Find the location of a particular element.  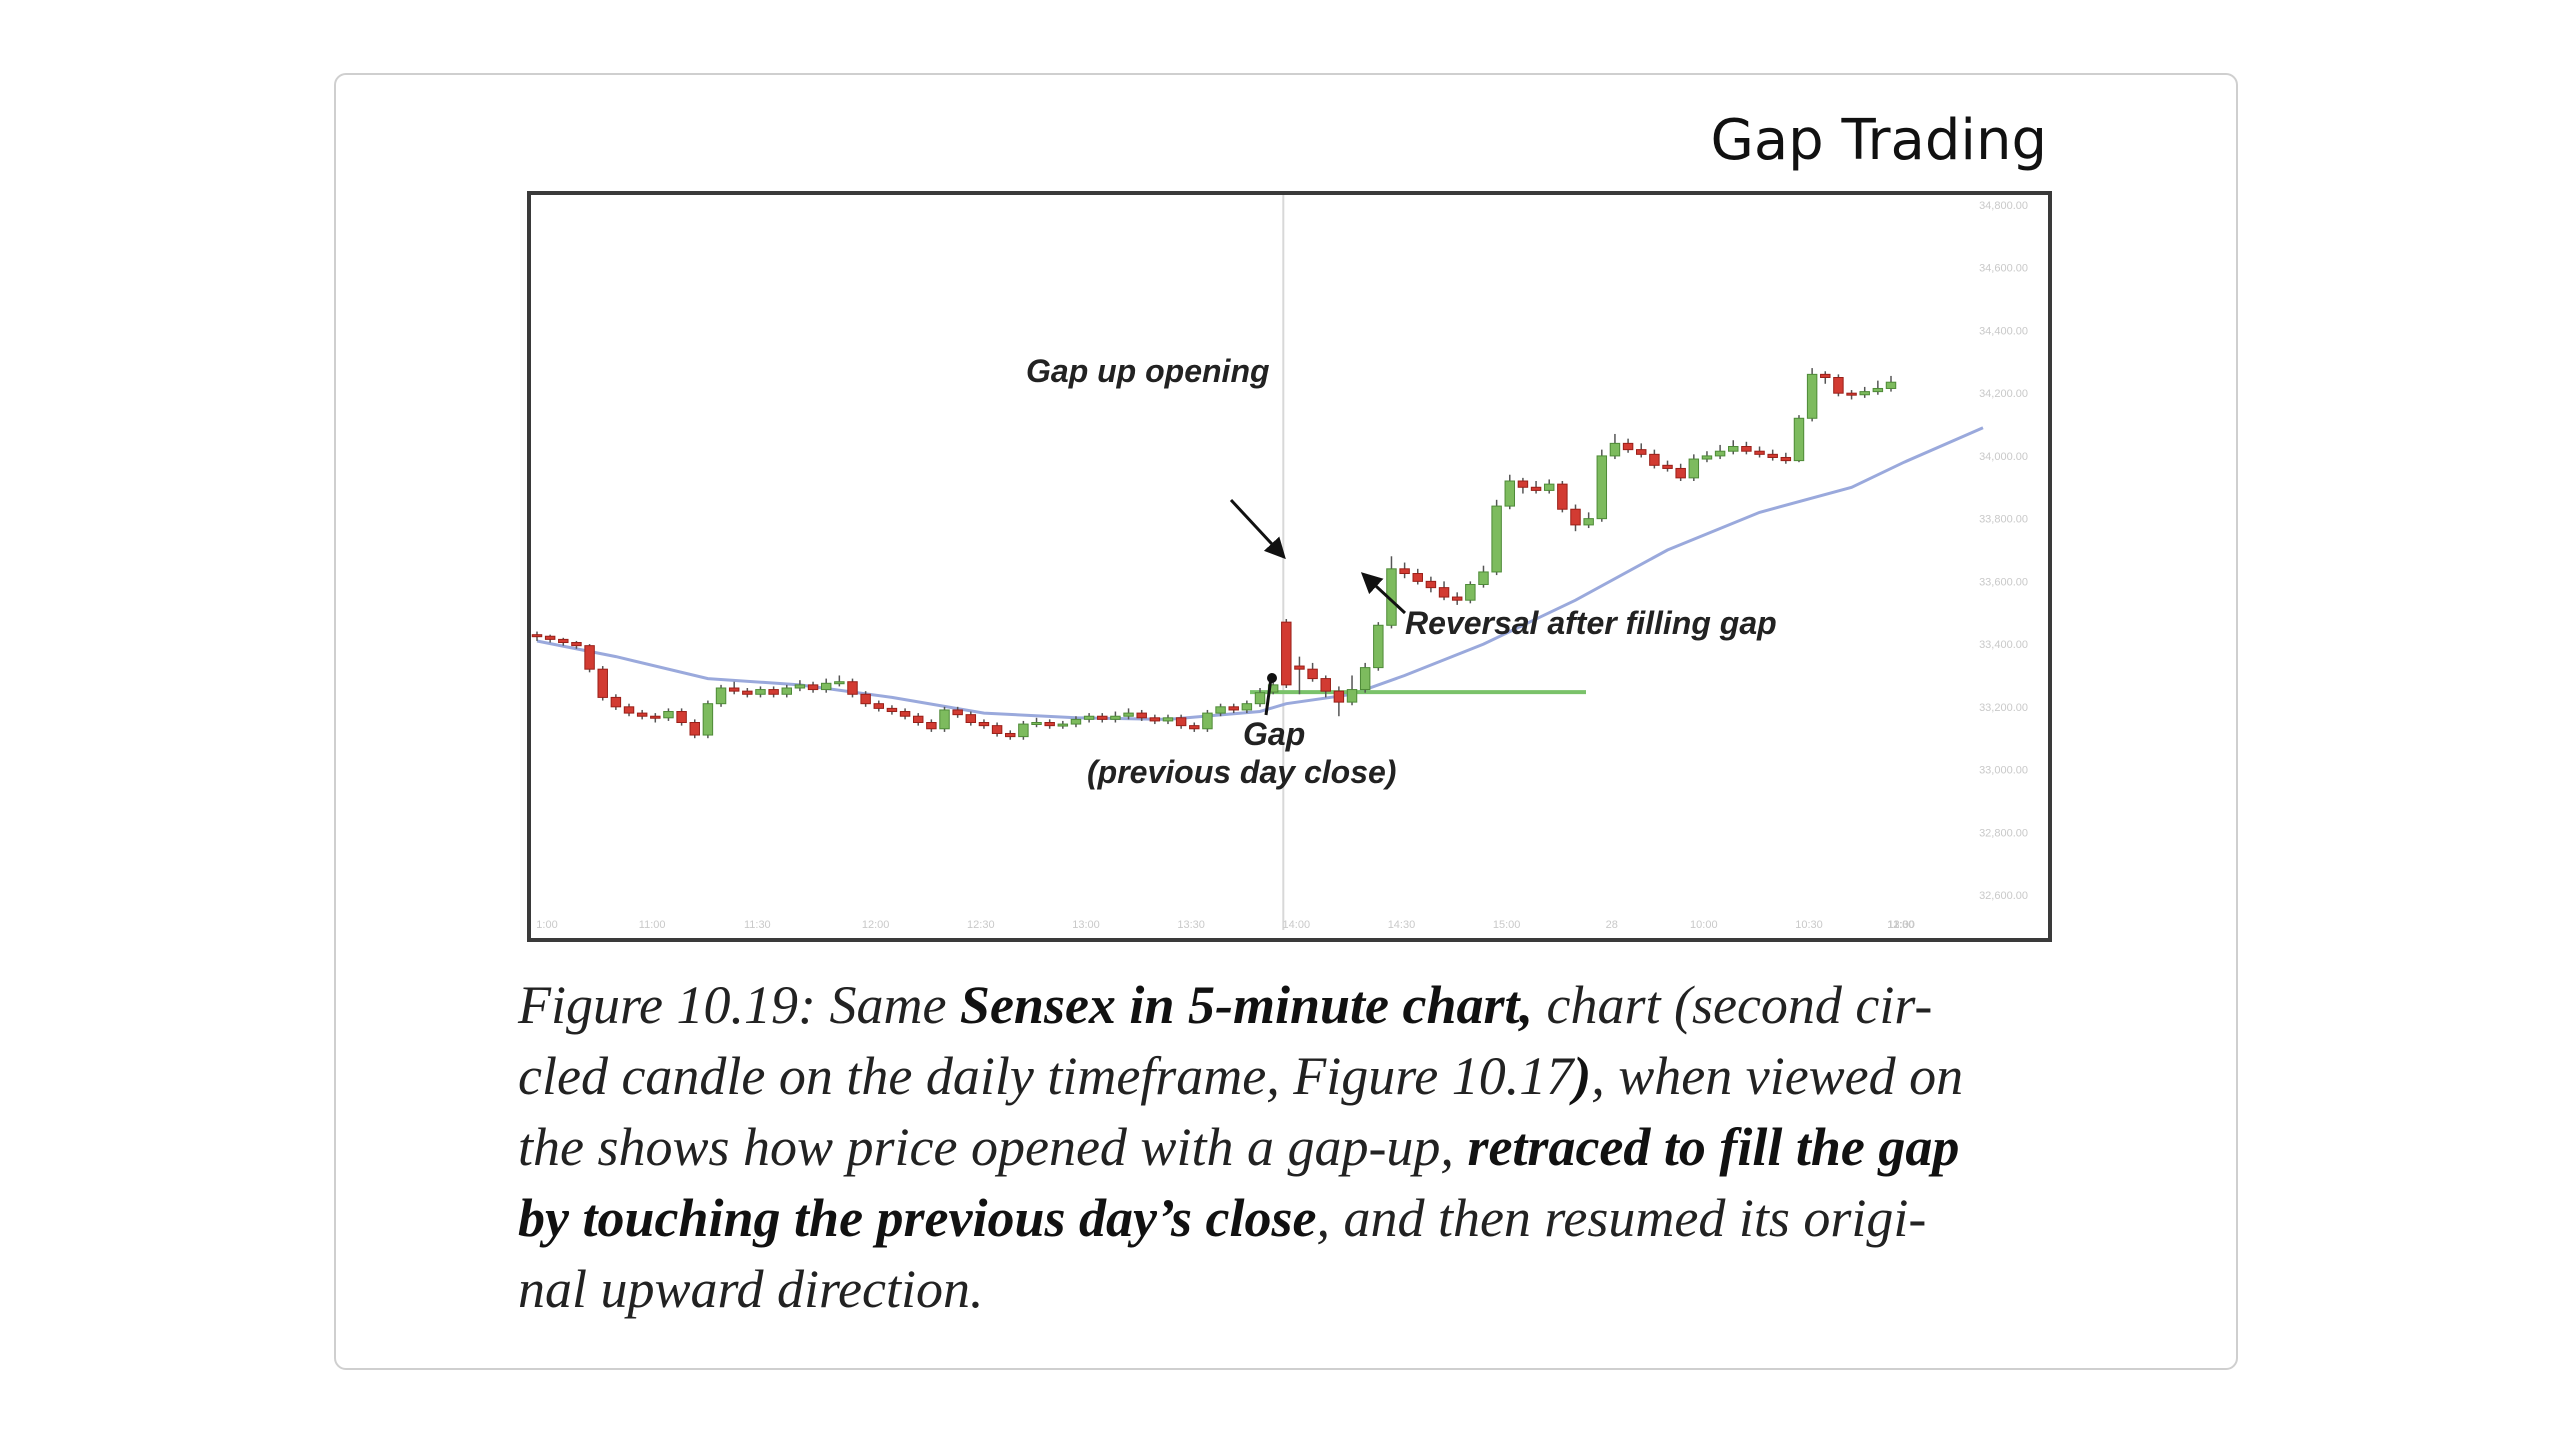

annotation-gap-label: Gap is located at coordinates (1274, 734).